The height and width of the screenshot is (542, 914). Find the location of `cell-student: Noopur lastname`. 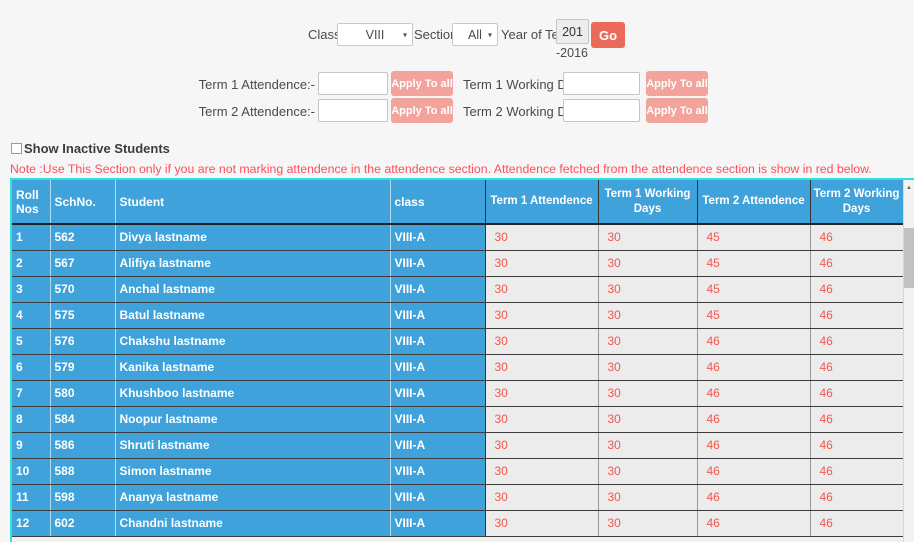

cell-student: Noopur lastname is located at coordinates (253, 419).